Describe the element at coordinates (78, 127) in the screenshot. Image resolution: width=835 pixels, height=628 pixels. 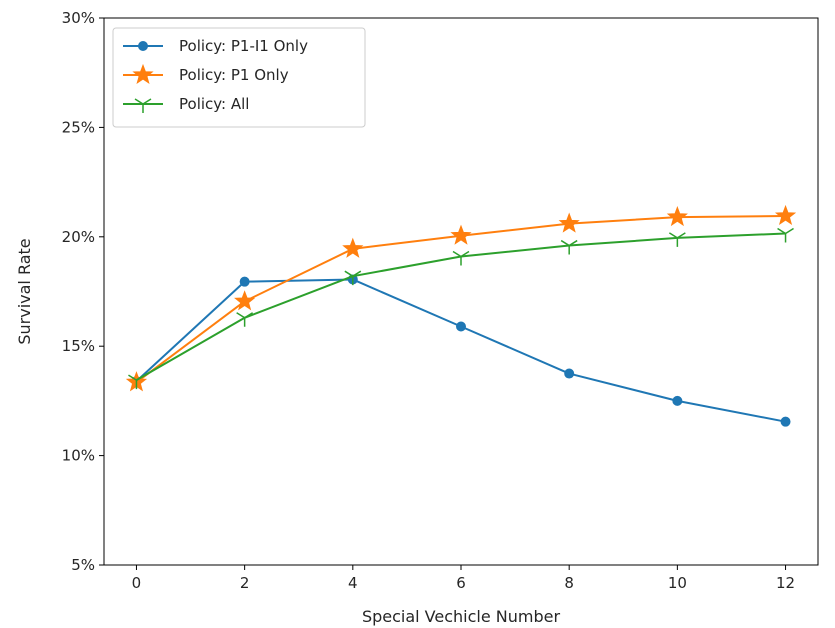
I see `y-tick-label: 25%` at that location.